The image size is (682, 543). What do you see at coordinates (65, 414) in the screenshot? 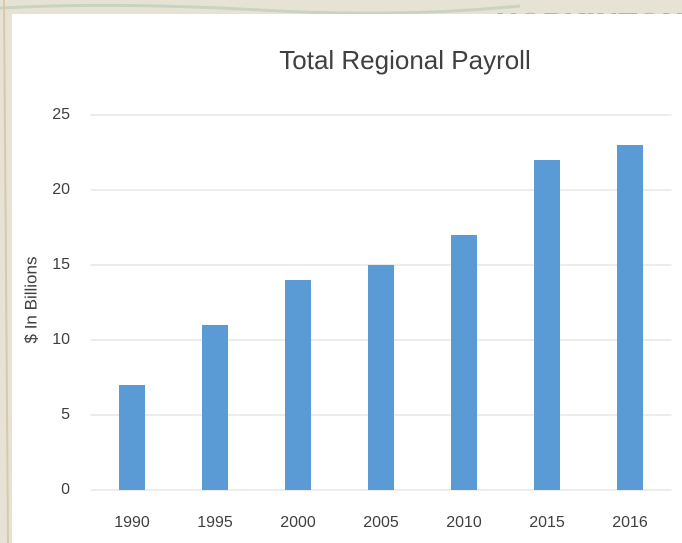
I see `y-tick-label: 5` at bounding box center [65, 414].